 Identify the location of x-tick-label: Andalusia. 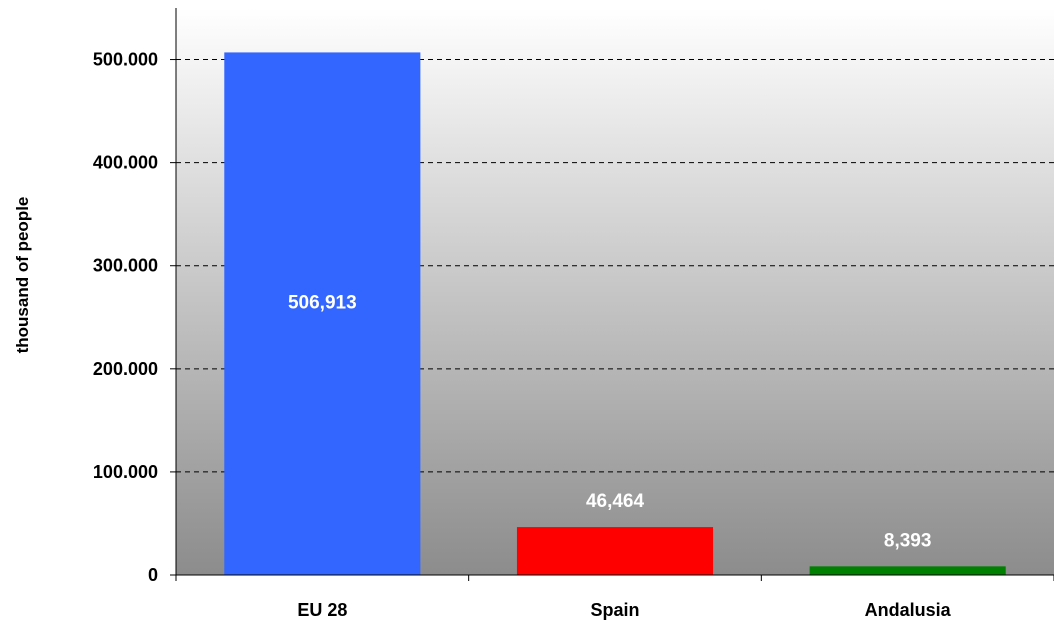
(908, 610).